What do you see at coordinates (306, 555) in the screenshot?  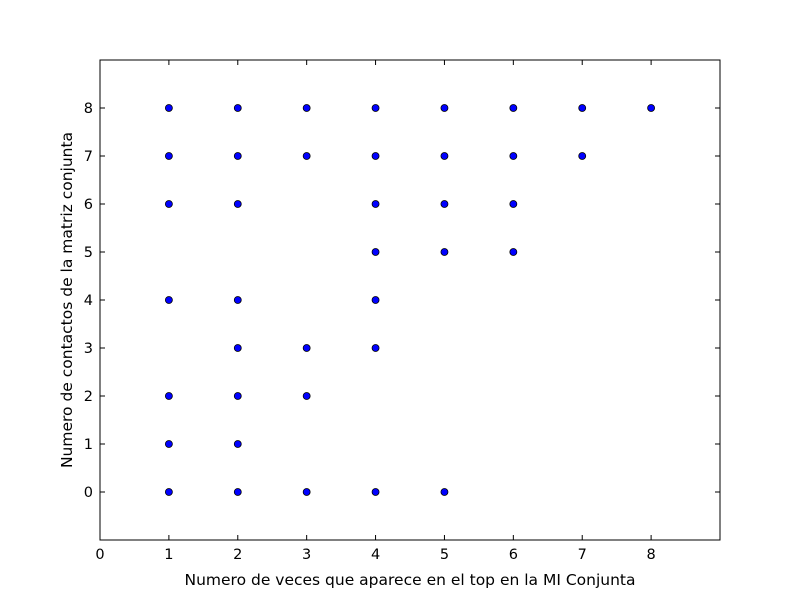 I see `x-tick-label: 3` at bounding box center [306, 555].